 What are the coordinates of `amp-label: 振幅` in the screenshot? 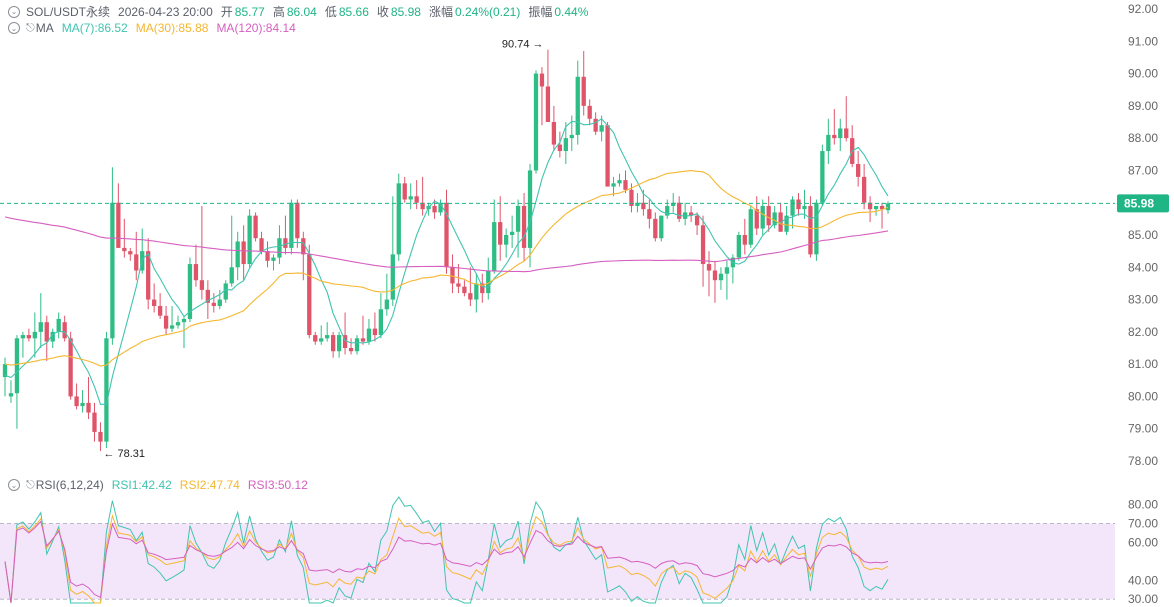 It's located at (540, 12).